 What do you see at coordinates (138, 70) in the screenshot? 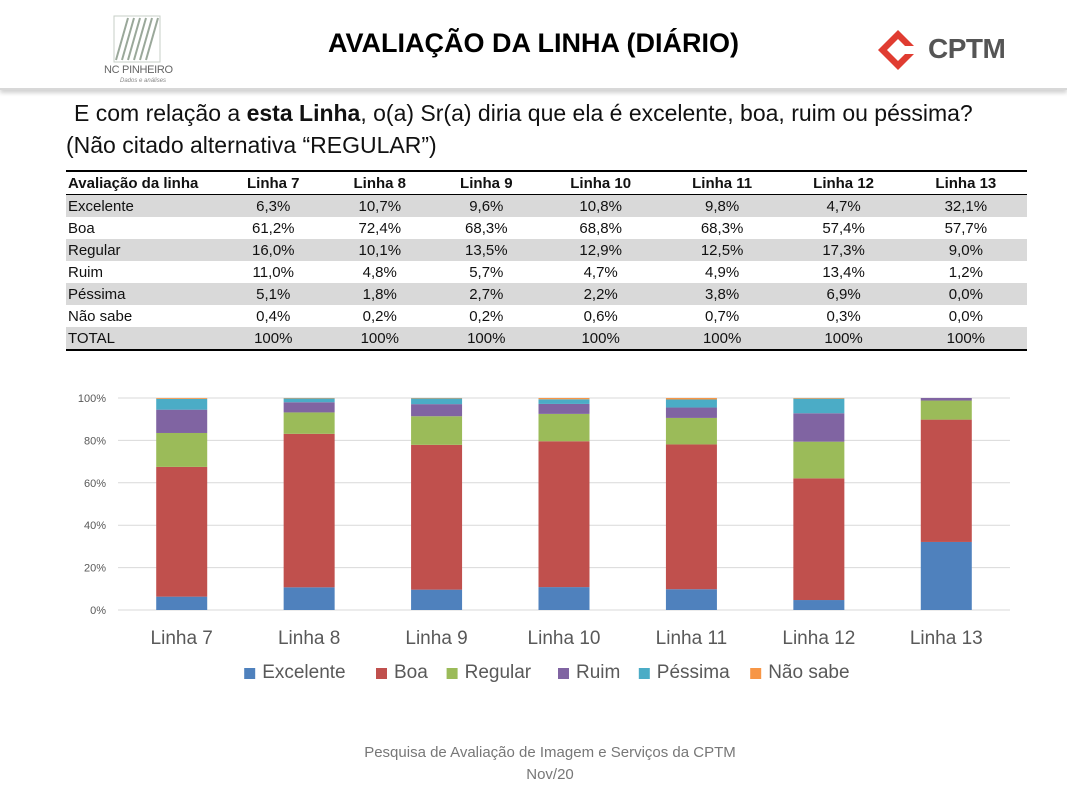
I see `nc-pinheiro-logo-name: NC PINHEIRO` at bounding box center [138, 70].